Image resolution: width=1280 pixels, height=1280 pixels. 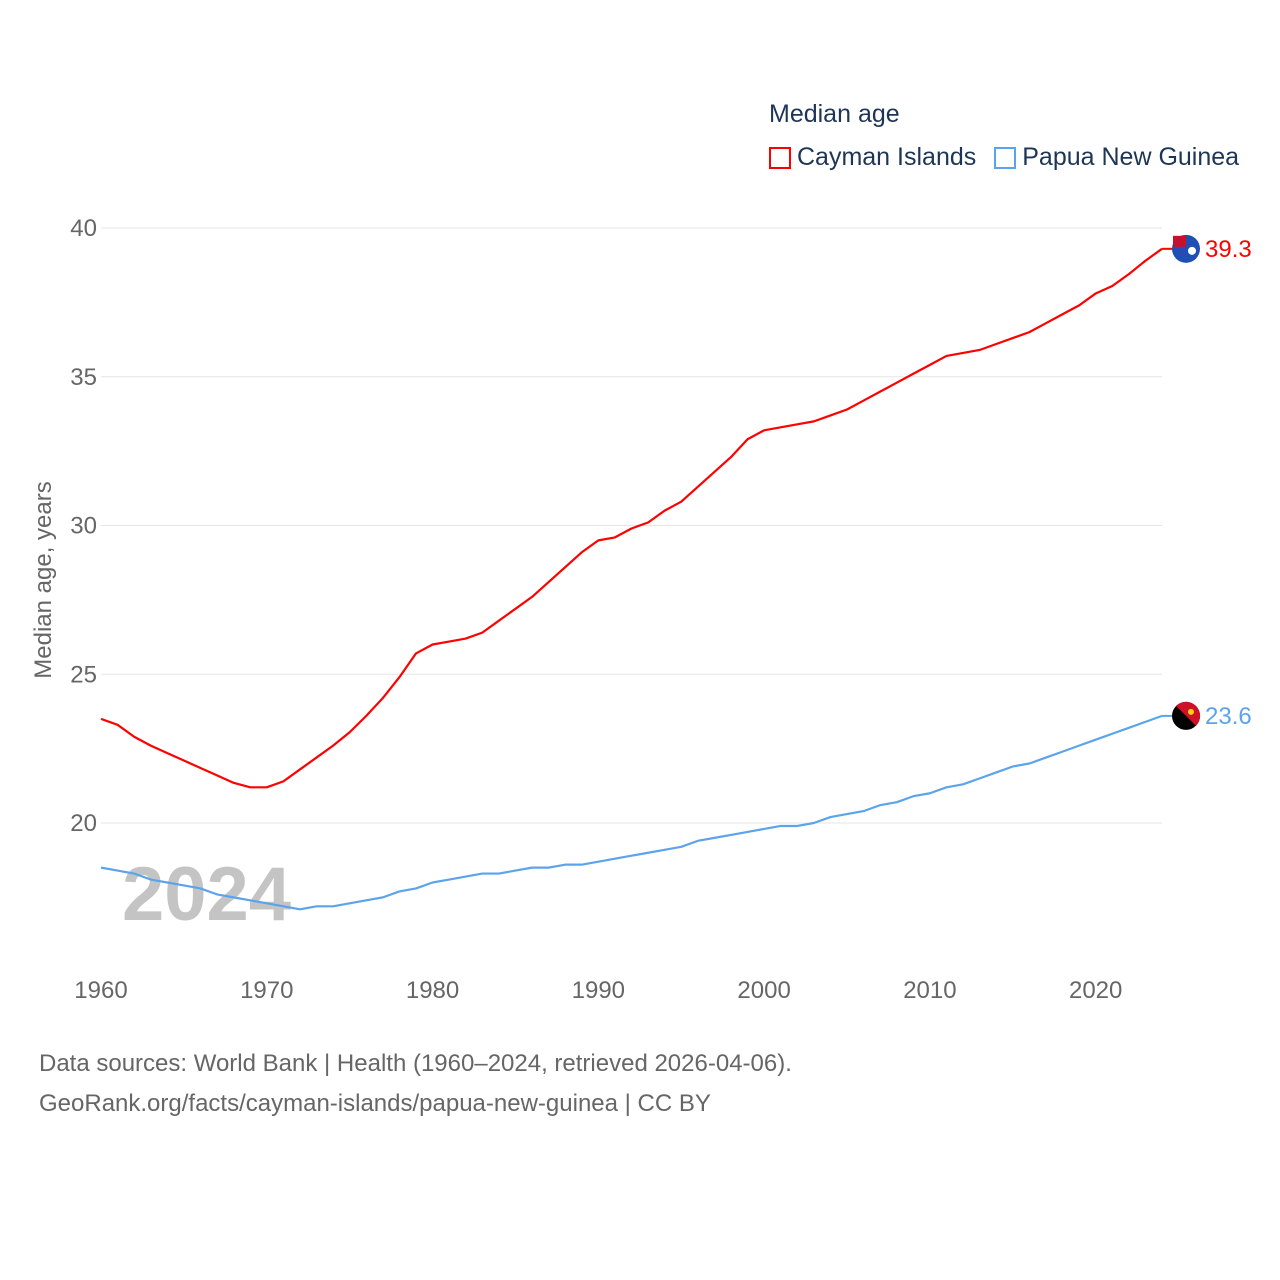 I want to click on y-tick-label: 25, so click(x=83, y=674).